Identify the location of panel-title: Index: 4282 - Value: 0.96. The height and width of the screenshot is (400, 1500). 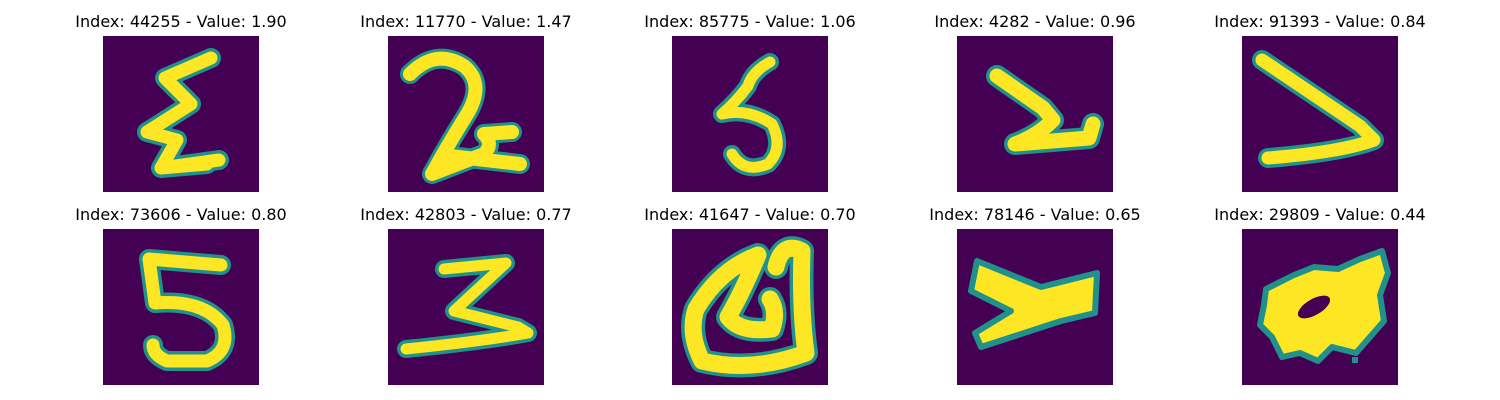
(1035, 21).